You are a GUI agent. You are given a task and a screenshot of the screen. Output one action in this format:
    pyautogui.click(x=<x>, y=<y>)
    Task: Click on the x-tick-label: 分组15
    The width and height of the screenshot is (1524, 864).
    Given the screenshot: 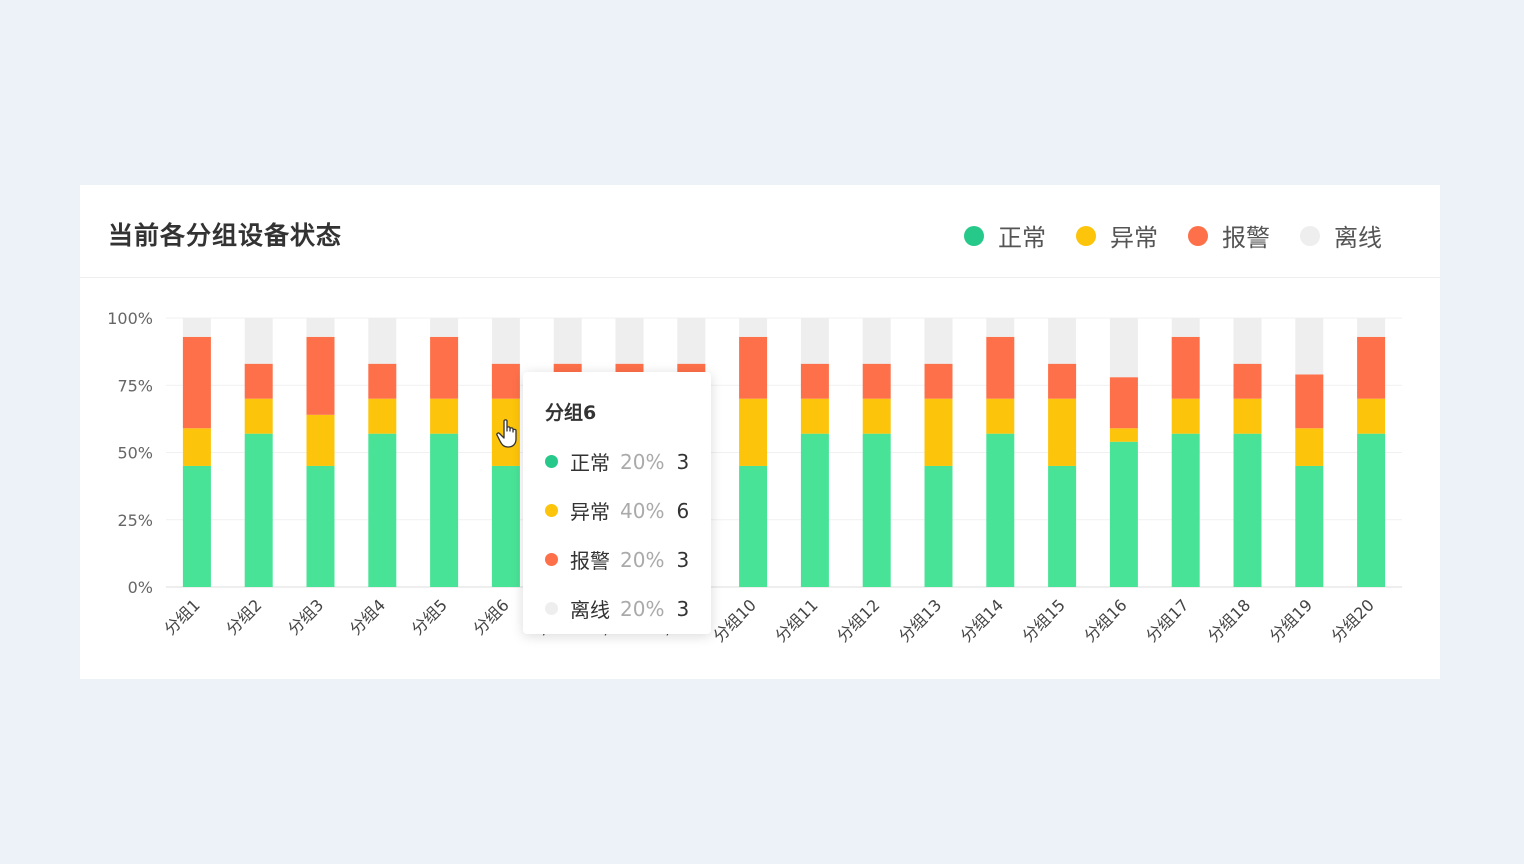 What is the action you would take?
    pyautogui.click(x=1043, y=620)
    